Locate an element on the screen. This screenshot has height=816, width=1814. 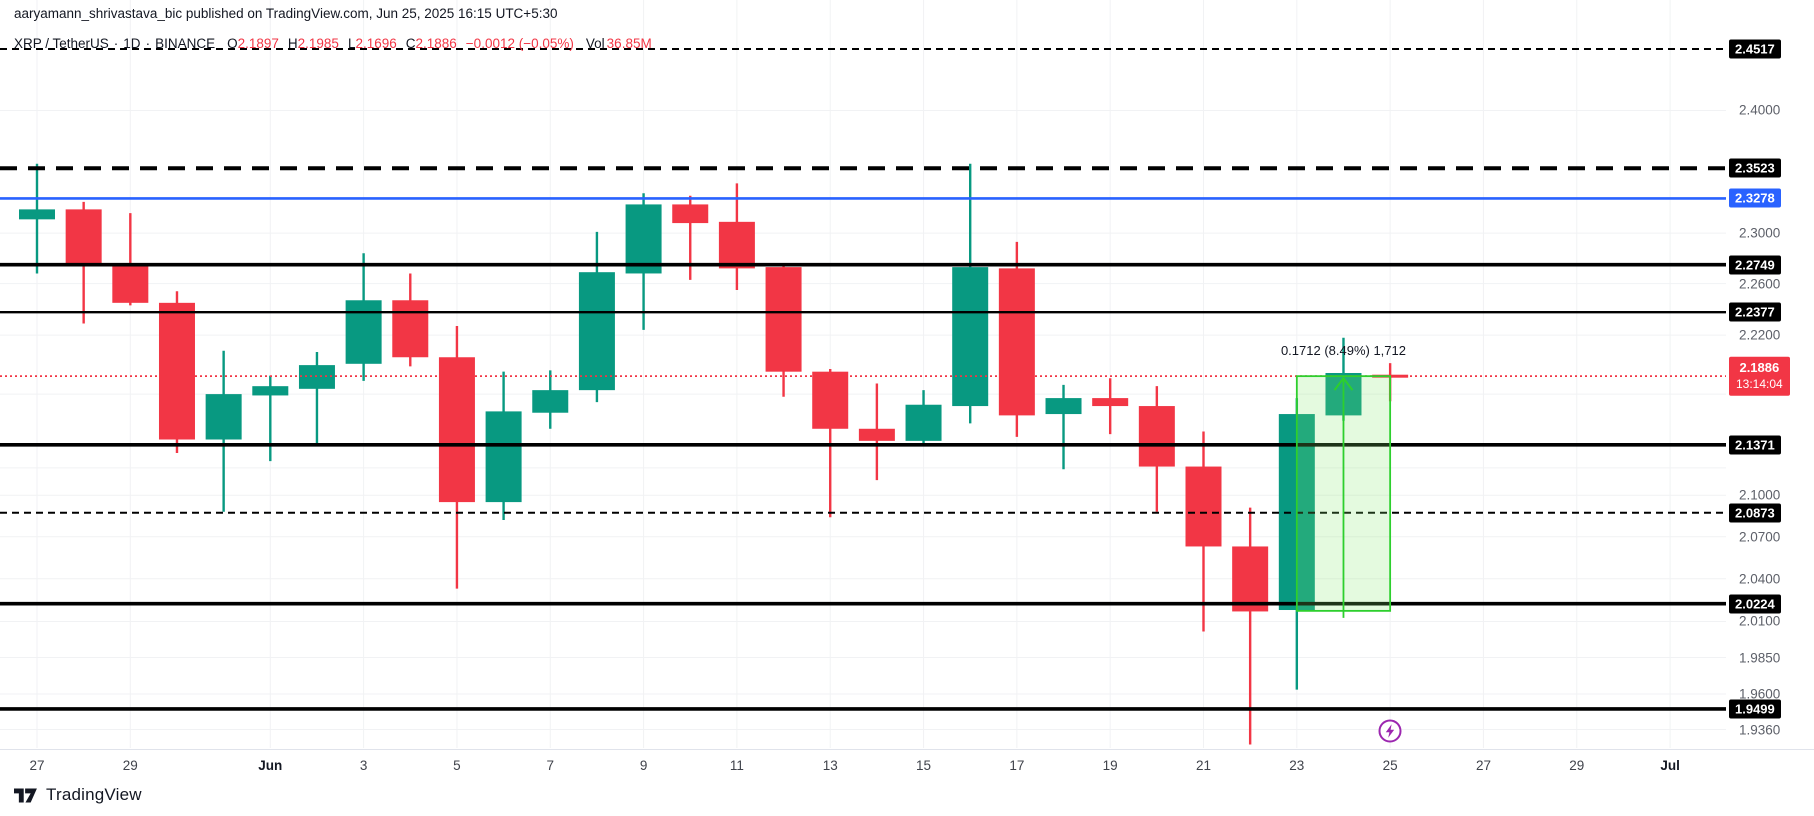
time-tick-jul: Jul is located at coordinates (1670, 765).